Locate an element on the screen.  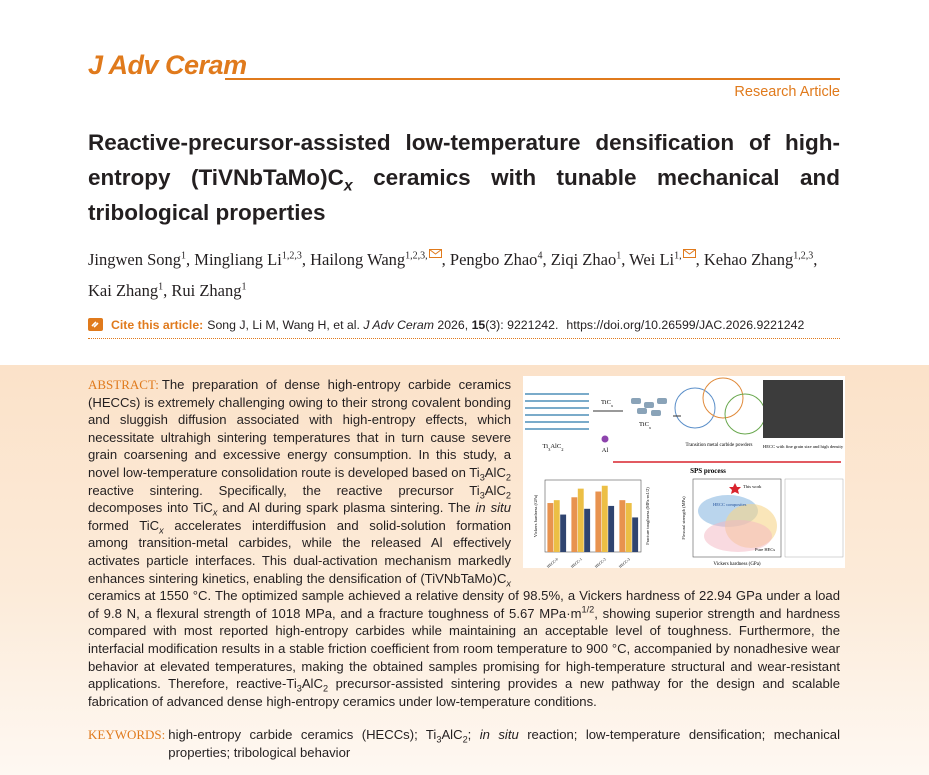
author: Kai Zhang1, is located at coordinates (127, 290).